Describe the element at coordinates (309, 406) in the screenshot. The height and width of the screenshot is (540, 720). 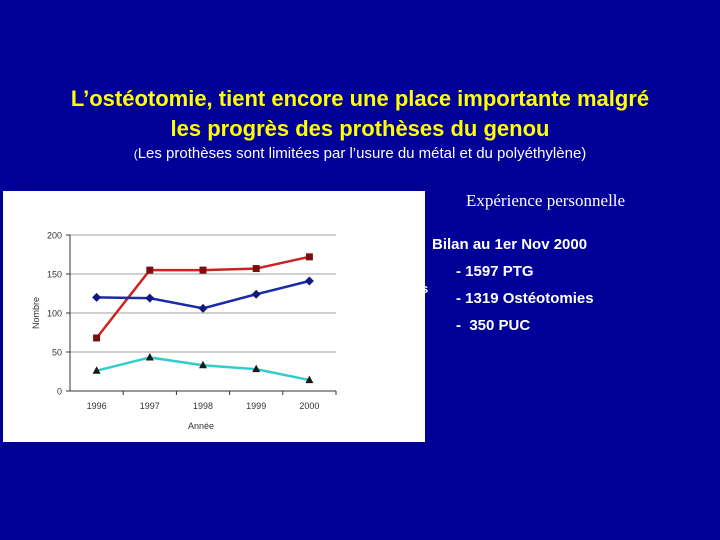
I see `x-tick-label: 2000` at that location.